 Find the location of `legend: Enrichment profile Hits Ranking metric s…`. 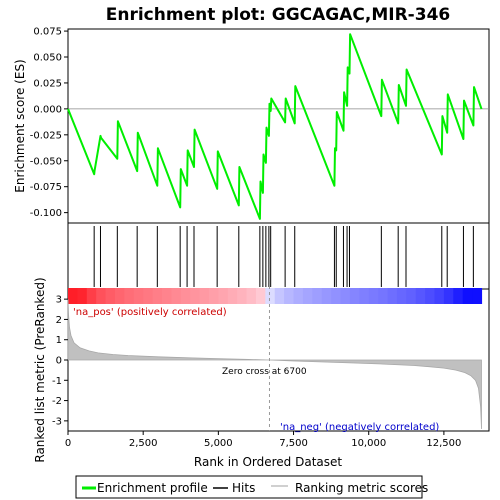

legend: Enrichment profile Hits Ranking metric s… is located at coordinates (251, 487).